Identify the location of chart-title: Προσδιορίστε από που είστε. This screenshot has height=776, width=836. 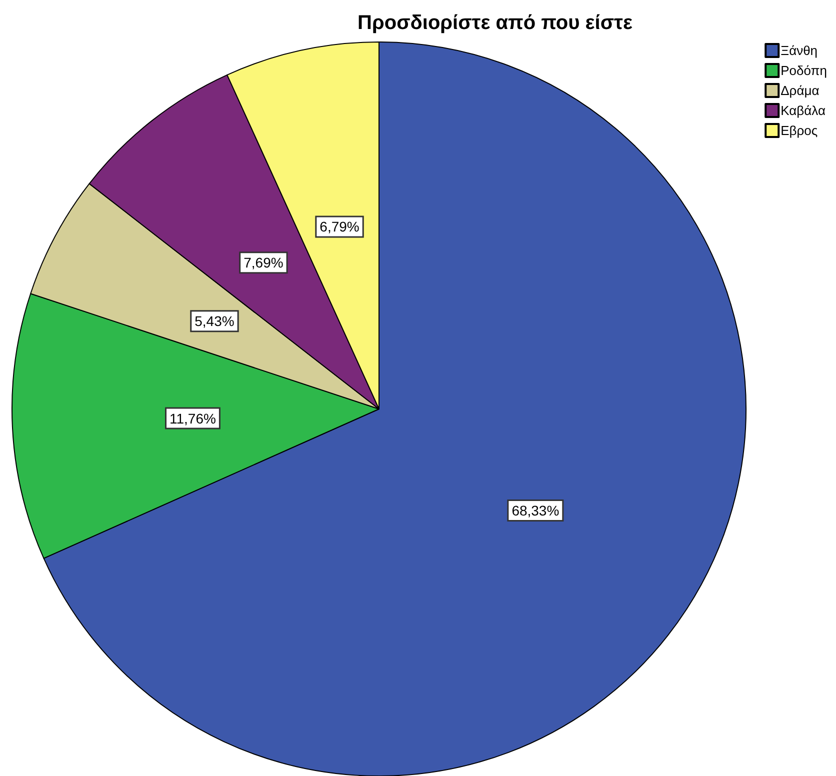
(495, 23).